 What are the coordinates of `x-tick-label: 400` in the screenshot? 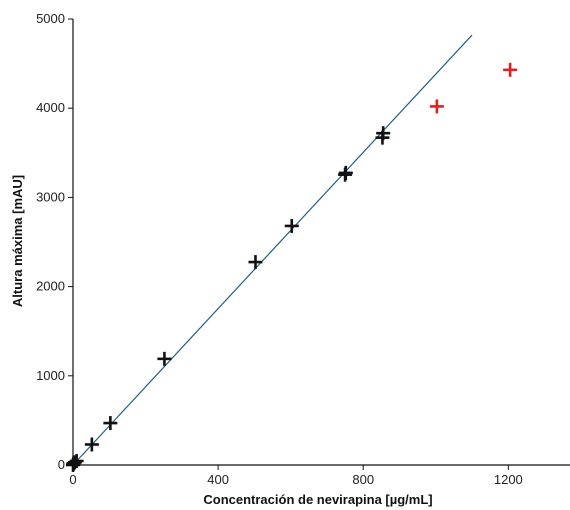 It's located at (218, 479).